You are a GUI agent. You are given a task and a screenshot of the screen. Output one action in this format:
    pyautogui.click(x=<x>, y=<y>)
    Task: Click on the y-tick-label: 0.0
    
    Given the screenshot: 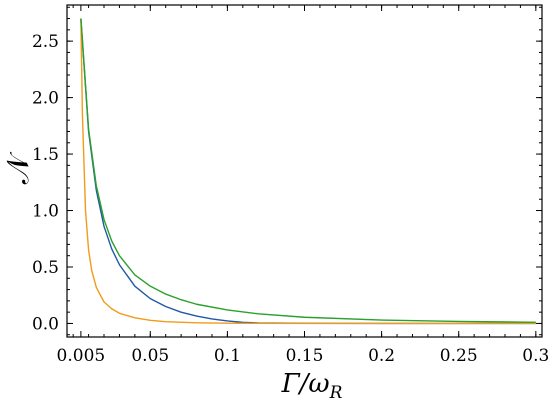 What is the action you would take?
    pyautogui.click(x=45, y=324)
    